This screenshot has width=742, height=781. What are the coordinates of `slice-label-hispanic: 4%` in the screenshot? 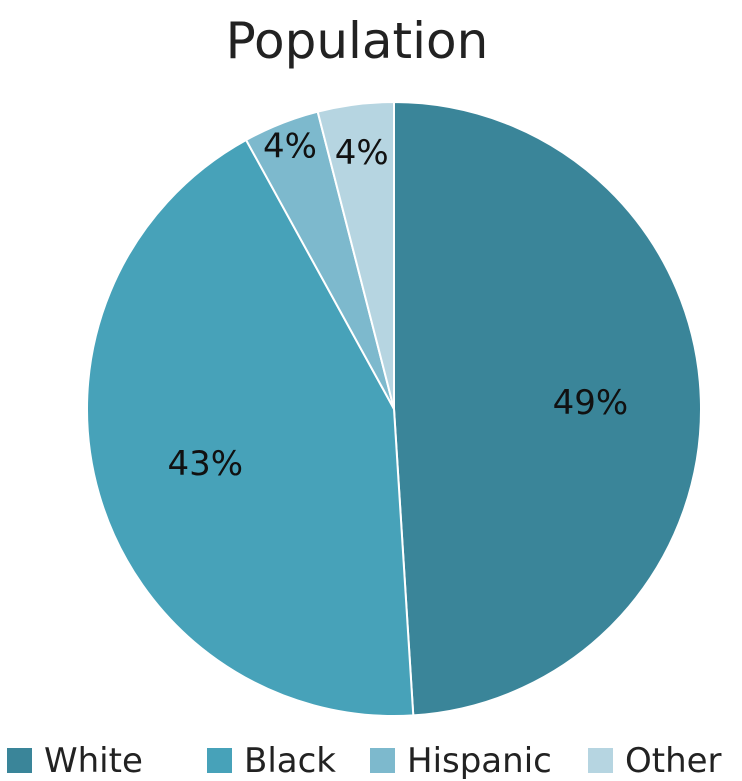 It's located at (290, 146).